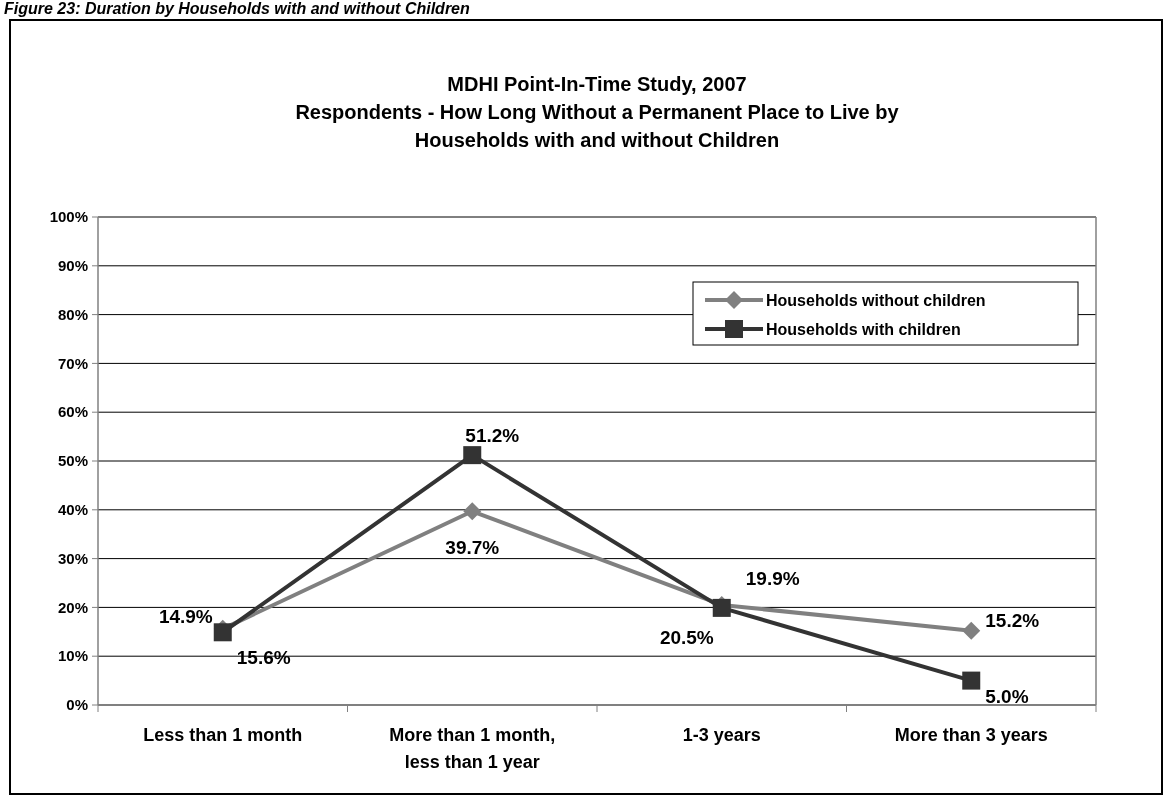 The width and height of the screenshot is (1166, 799). What do you see at coordinates (72, 412) in the screenshot?
I see `y-tick-label: 60%` at bounding box center [72, 412].